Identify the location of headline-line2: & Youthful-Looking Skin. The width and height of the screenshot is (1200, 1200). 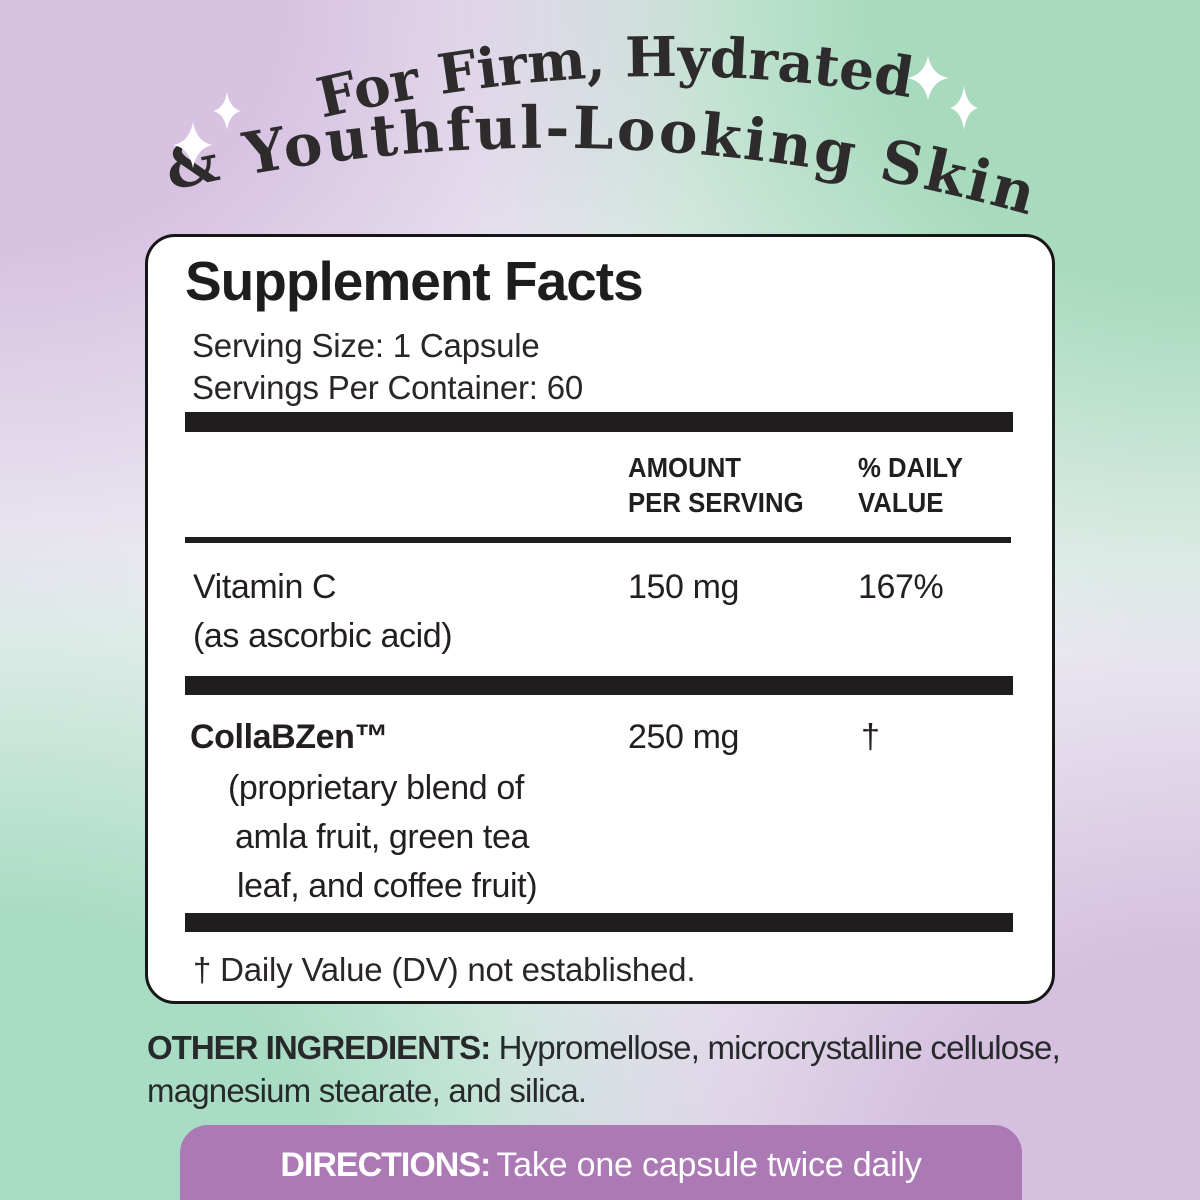
(602, 161).